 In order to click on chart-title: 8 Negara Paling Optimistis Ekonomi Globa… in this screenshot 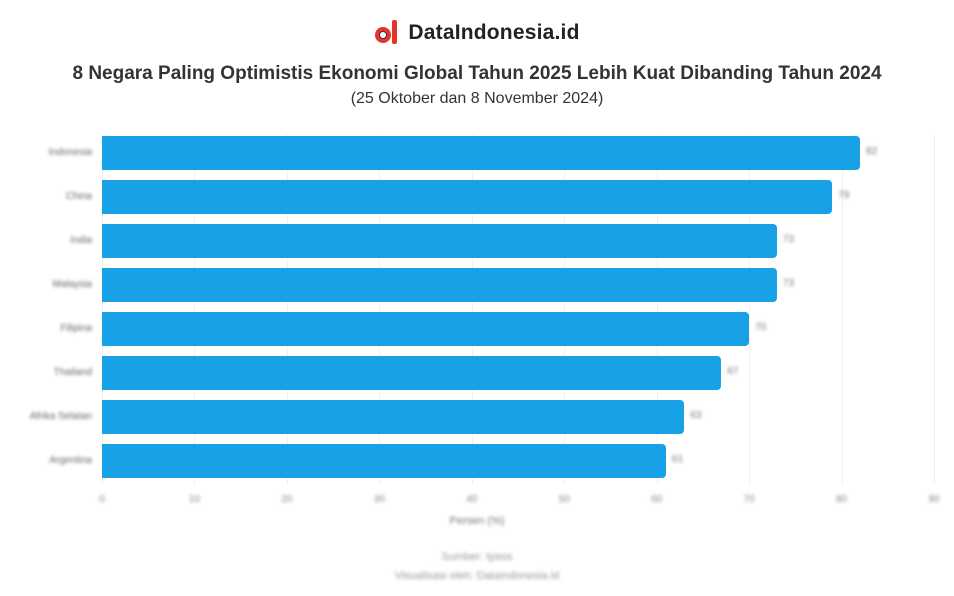, I will do `click(477, 73)`.